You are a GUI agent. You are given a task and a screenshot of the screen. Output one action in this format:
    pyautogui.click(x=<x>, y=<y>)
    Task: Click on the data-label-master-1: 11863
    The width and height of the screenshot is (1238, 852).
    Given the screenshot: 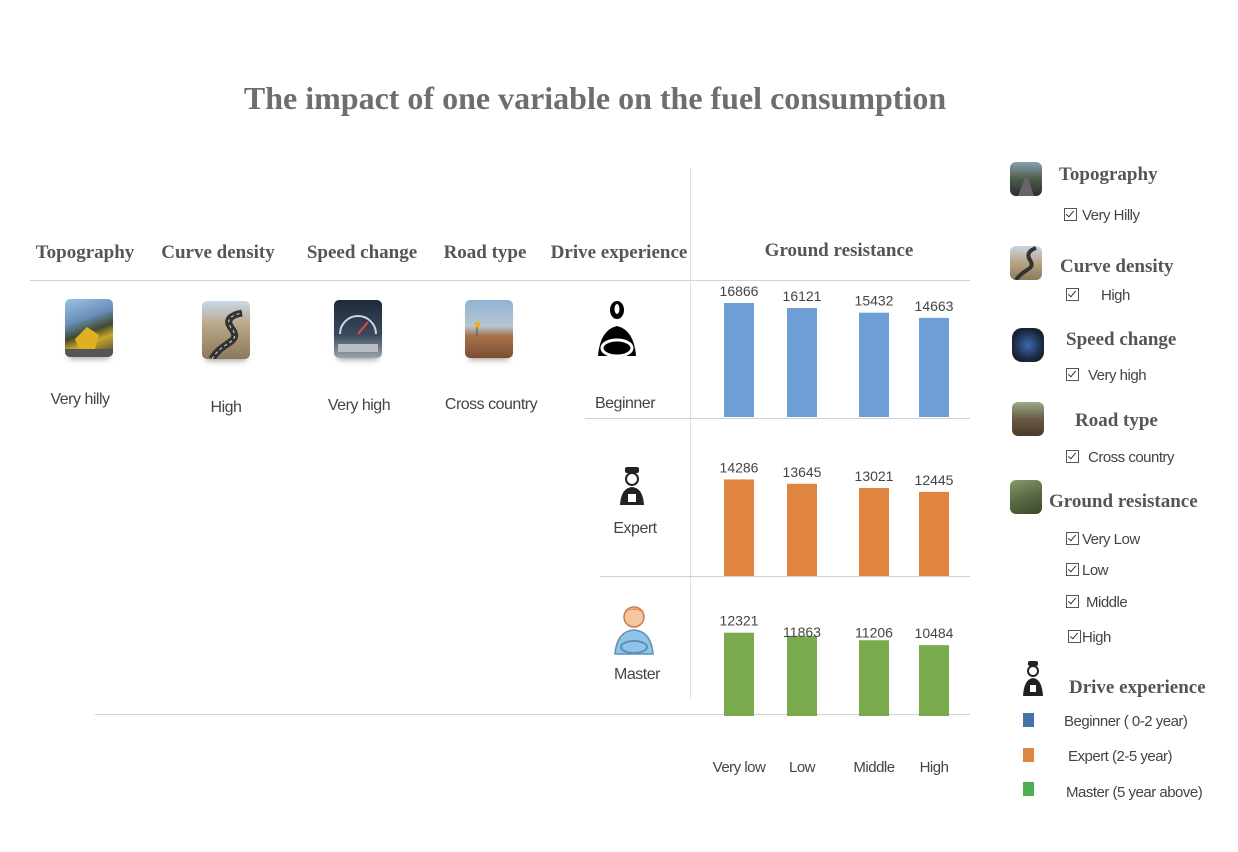 What is the action you would take?
    pyautogui.click(x=802, y=632)
    